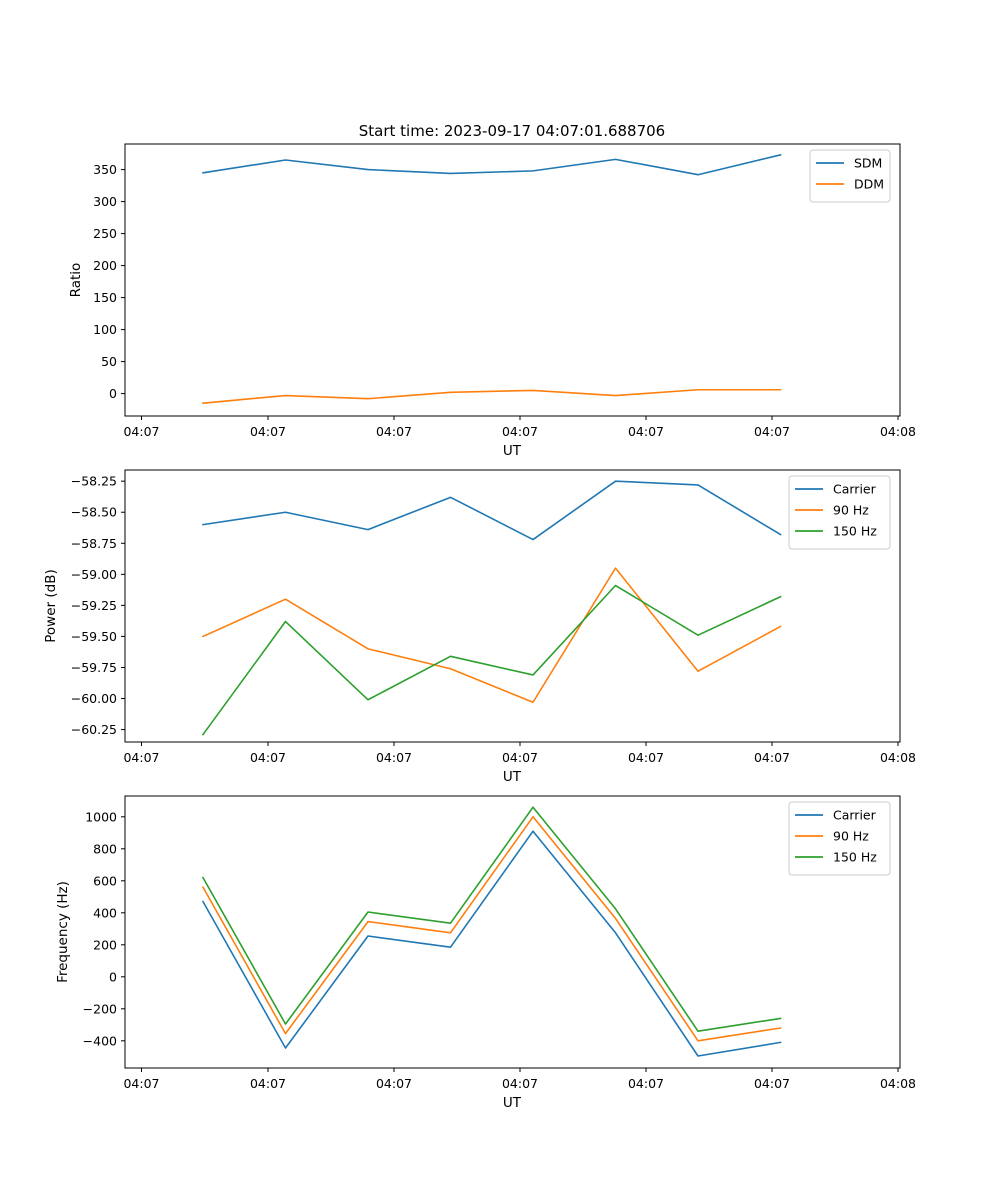  I want to click on frequency-x-tick-label: 04:08, so click(898, 1083).